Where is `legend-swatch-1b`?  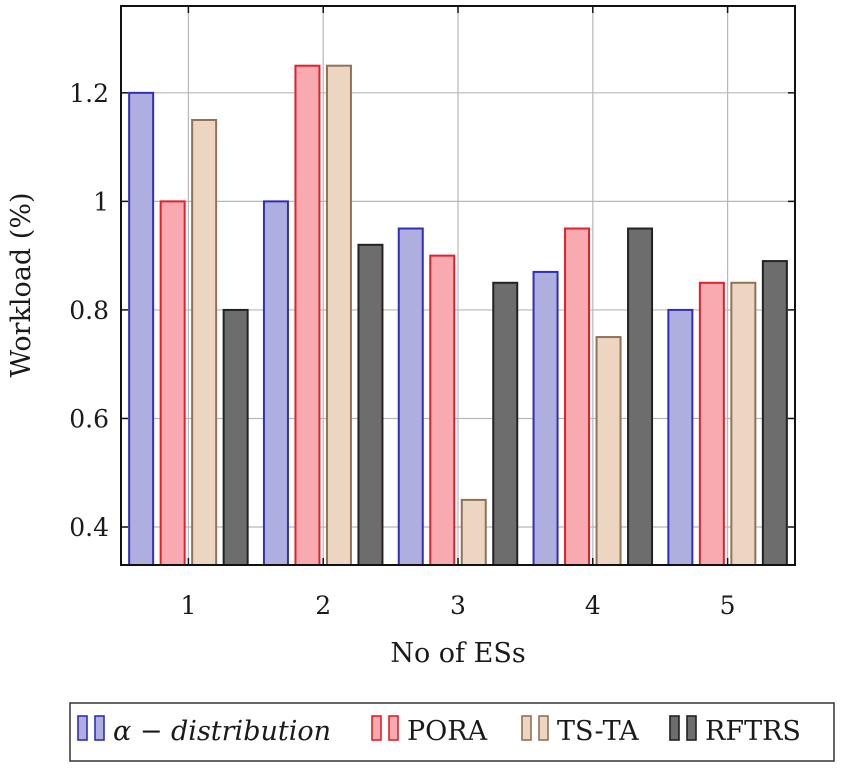 legend-swatch-1b is located at coordinates (99, 728).